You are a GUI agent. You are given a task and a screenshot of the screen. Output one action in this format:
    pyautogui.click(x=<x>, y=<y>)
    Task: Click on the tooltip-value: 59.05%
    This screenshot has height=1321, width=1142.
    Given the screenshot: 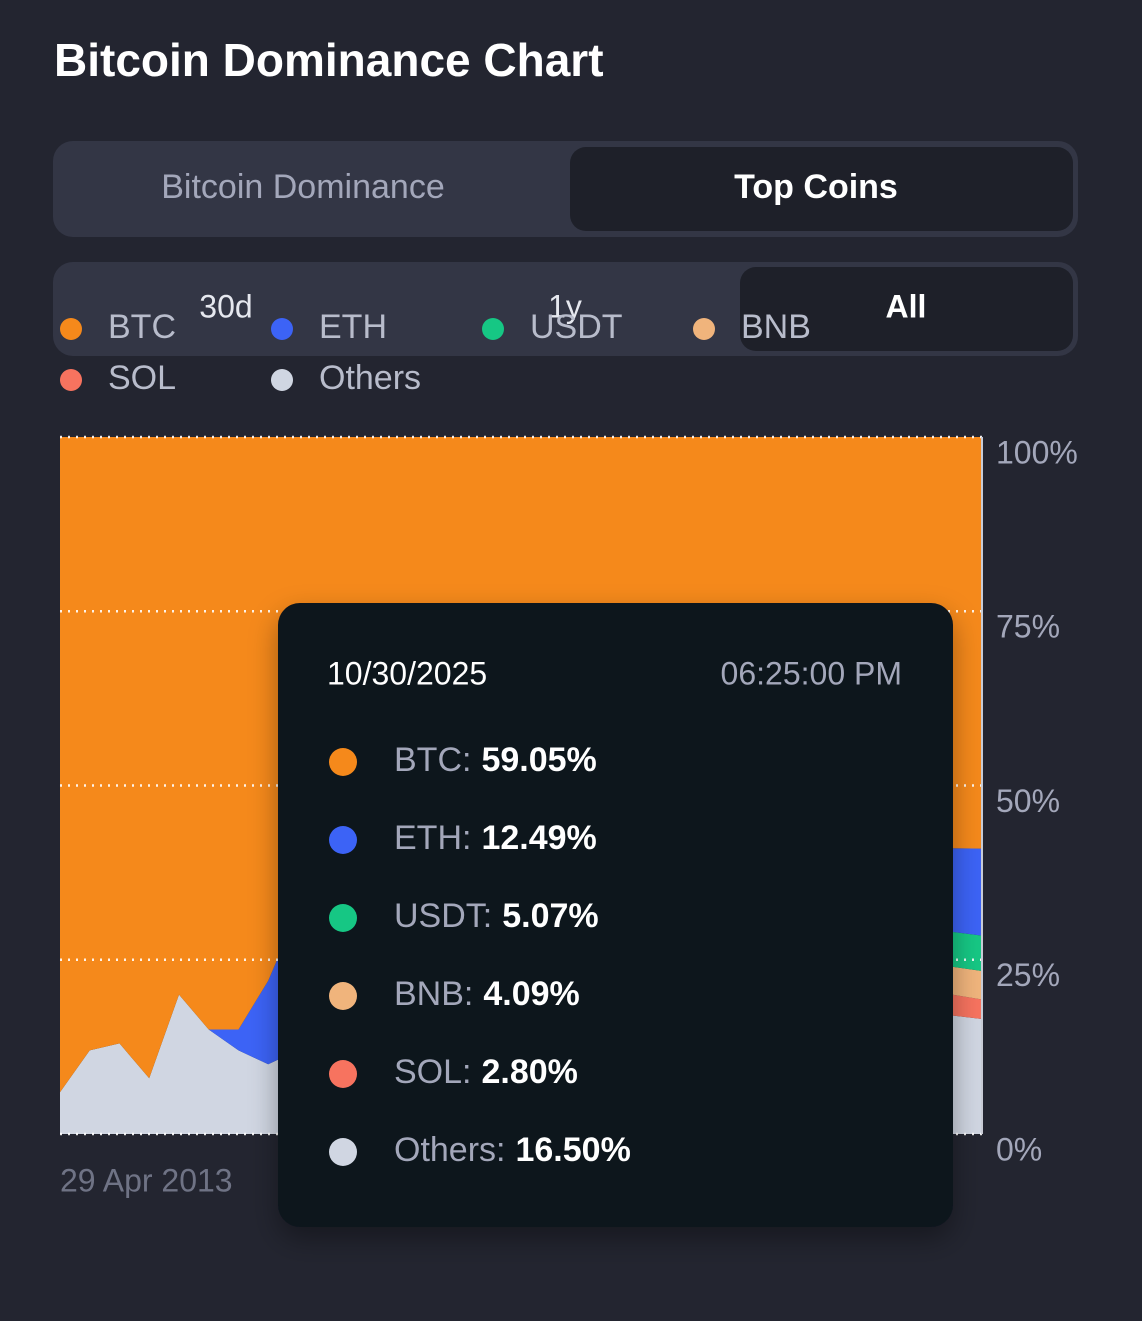 What is the action you would take?
    pyautogui.click(x=538, y=760)
    